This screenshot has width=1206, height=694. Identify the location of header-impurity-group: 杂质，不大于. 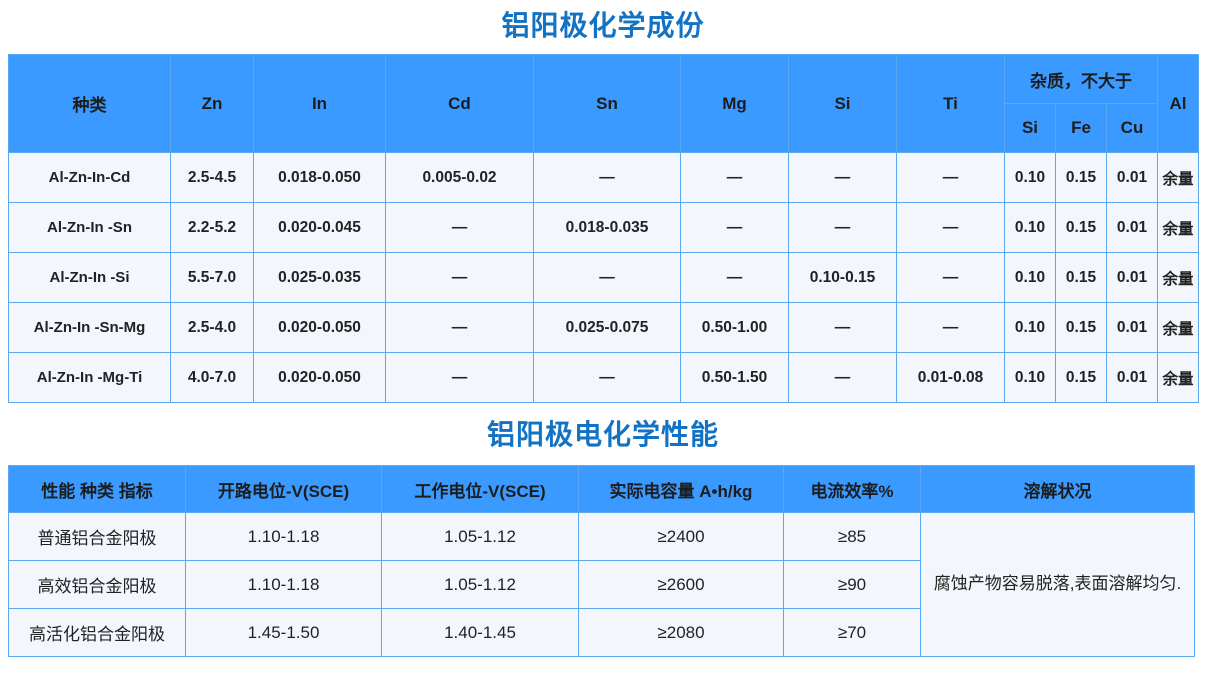
(1081, 79).